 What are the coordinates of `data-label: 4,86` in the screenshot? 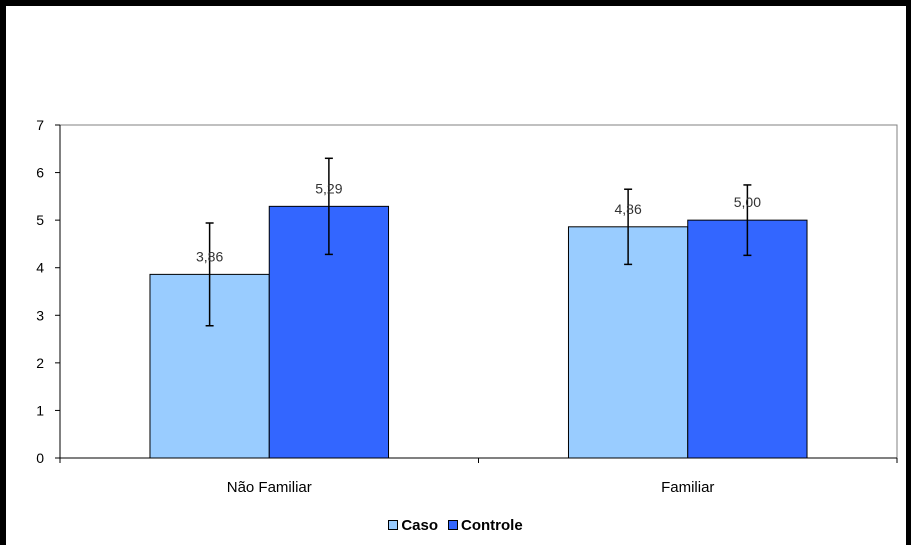 It's located at (627, 209).